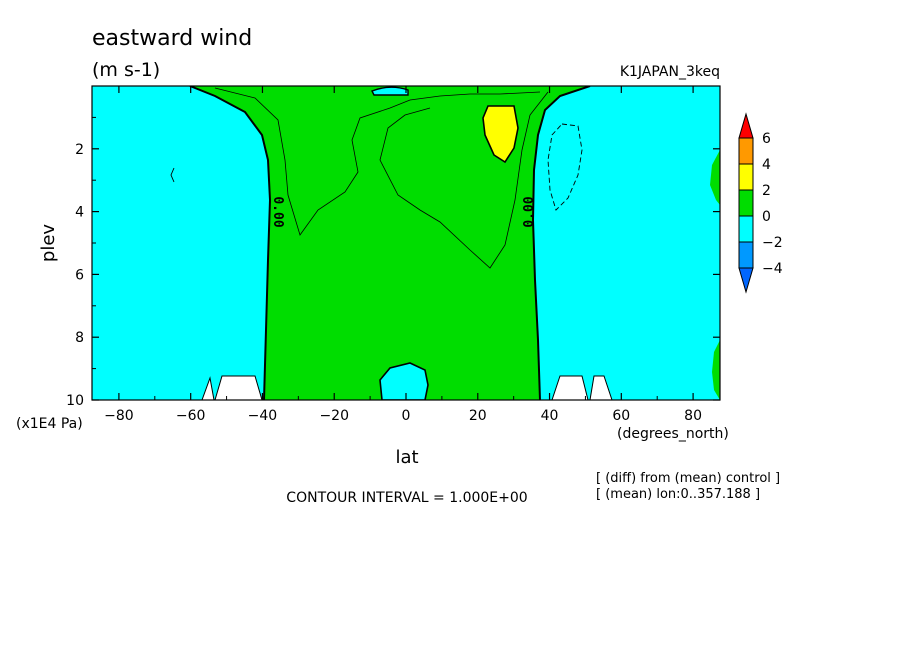 The height and width of the screenshot is (654, 904). Describe the element at coordinates (390, 91) in the screenshot. I see `region-top-negative-cell` at that location.